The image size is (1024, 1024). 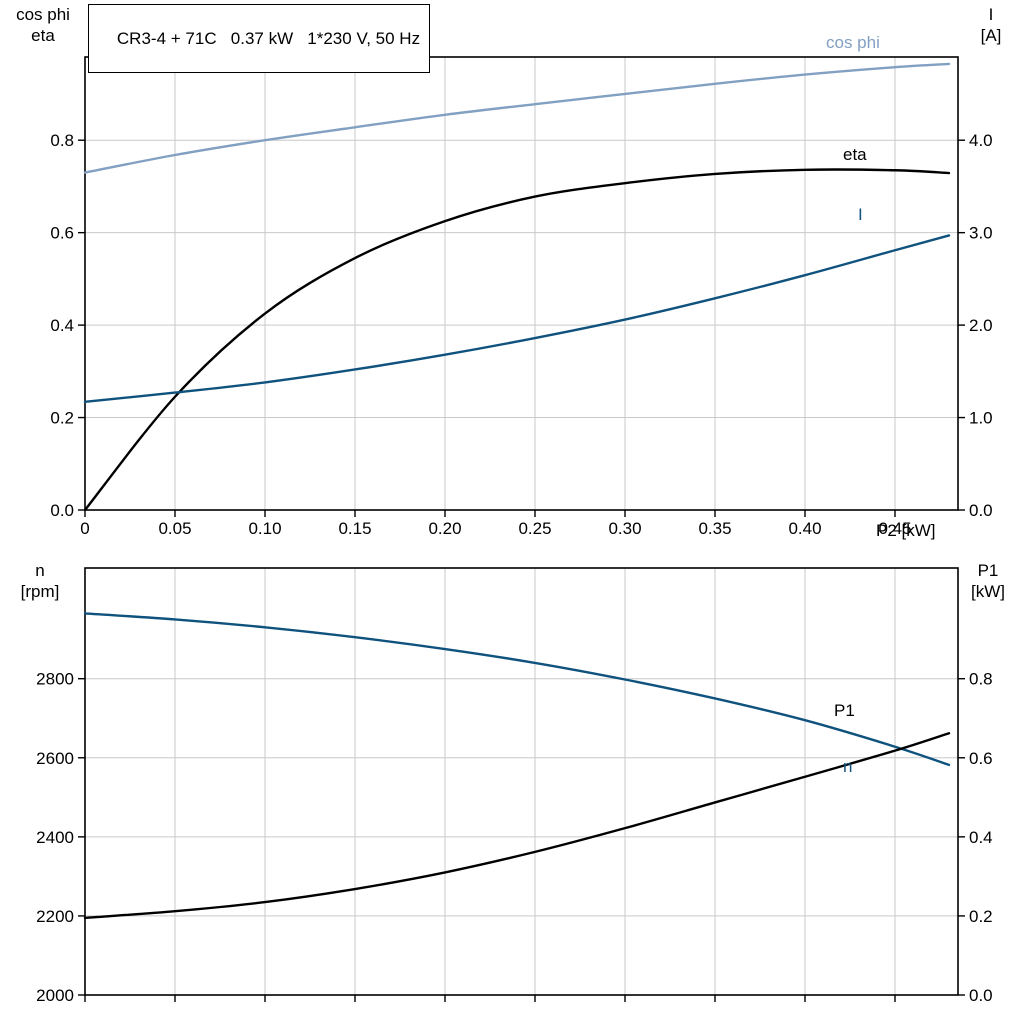 What do you see at coordinates (981, 325) in the screenshot?
I see `svg-text: 2.0` at bounding box center [981, 325].